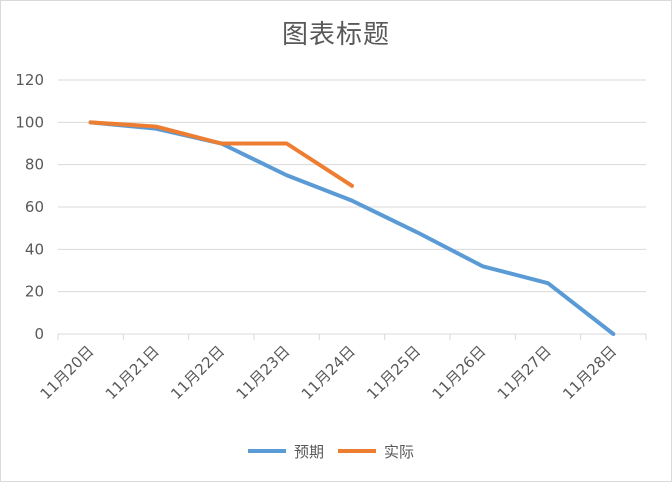 The image size is (672, 482). What do you see at coordinates (34, 207) in the screenshot?
I see `y-tick-label: 60` at bounding box center [34, 207].